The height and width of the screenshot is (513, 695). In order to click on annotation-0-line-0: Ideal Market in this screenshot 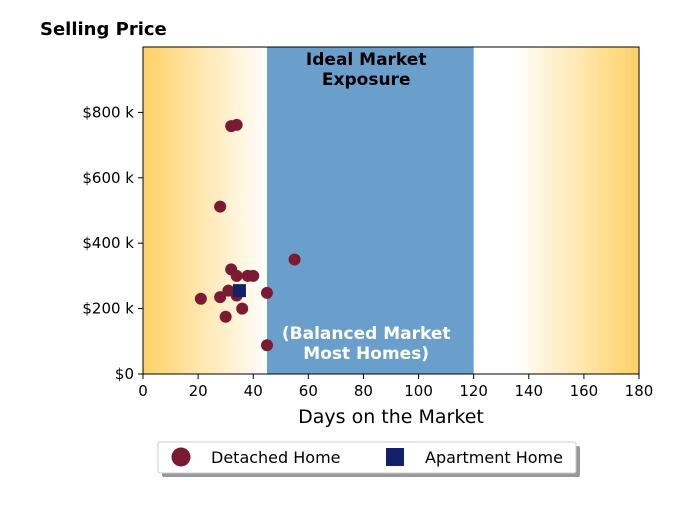, I will do `click(366, 60)`.